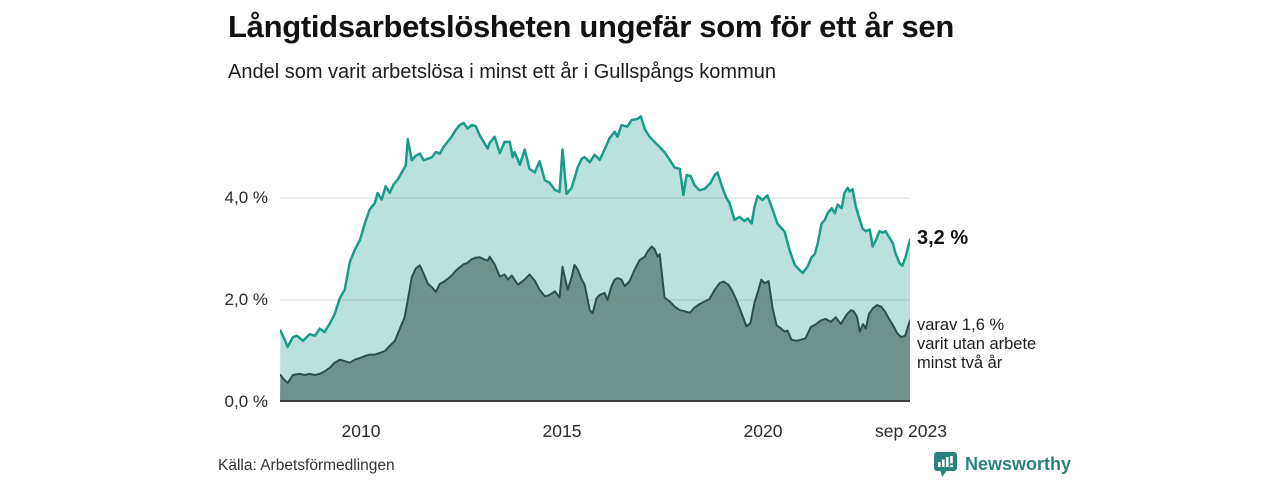 The image size is (1280, 480). What do you see at coordinates (246, 197) in the screenshot?
I see `y-axis-tick-4: 4,0 %` at bounding box center [246, 197].